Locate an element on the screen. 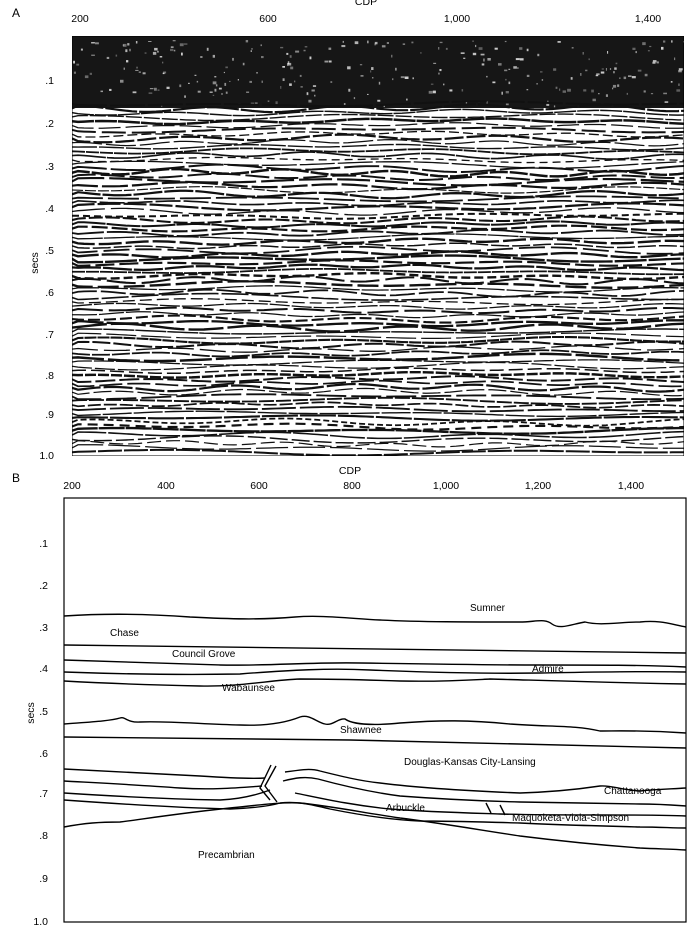  panel-b-letter: B is located at coordinates (16, 478).